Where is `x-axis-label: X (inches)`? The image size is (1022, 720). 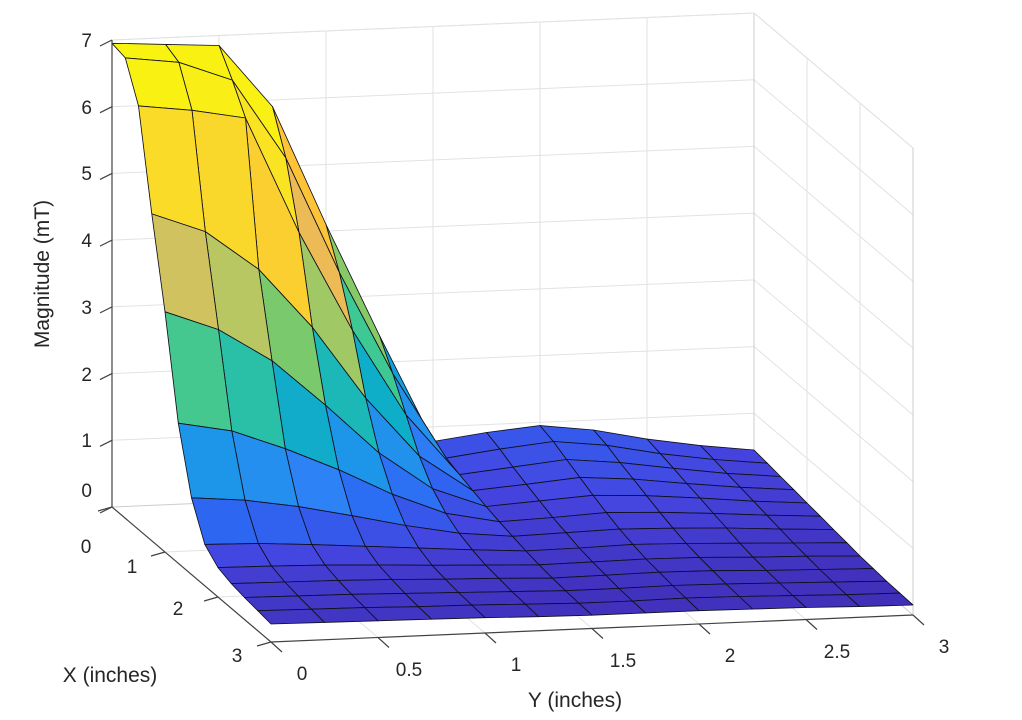 x-axis-label: X (inches) is located at coordinates (110, 675).